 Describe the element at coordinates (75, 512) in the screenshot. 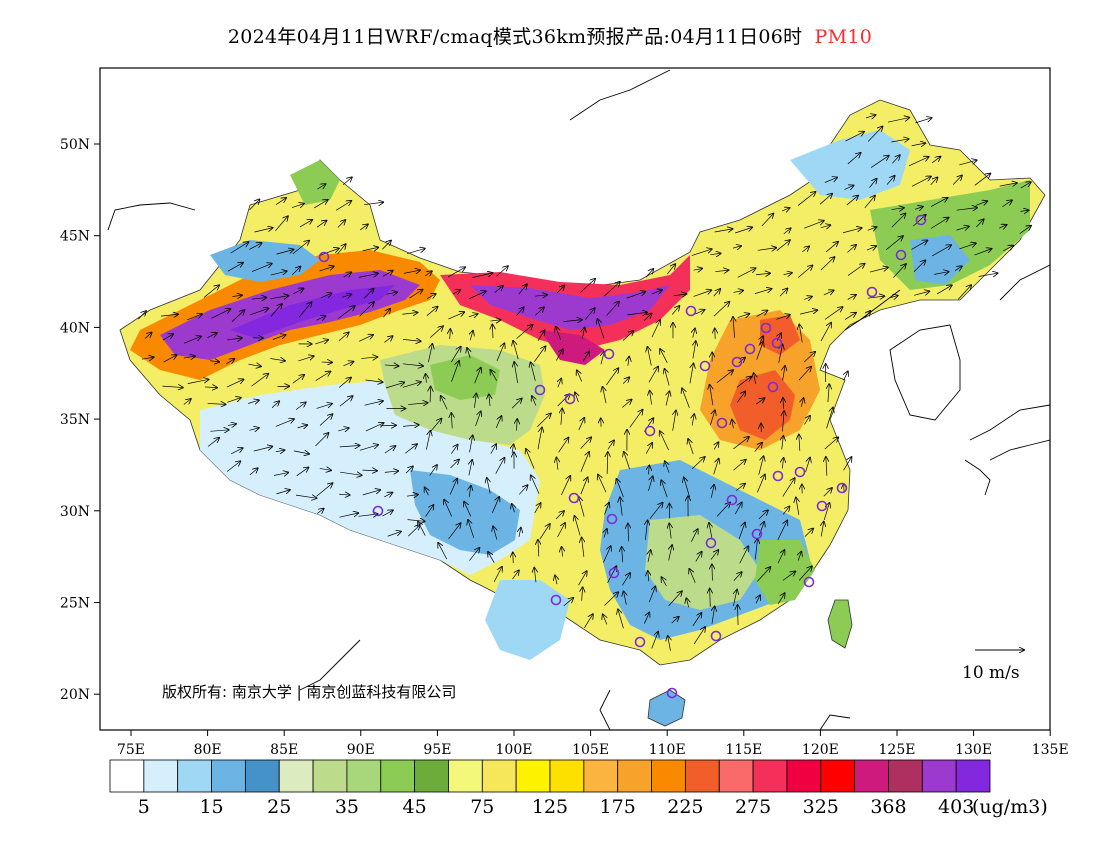

I see `lat-tick-label: 30N` at that location.